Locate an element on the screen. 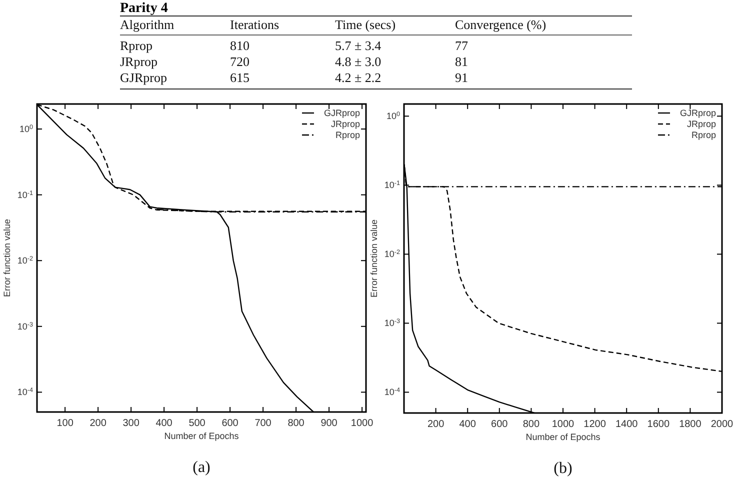  text: JRprop is located at coordinates (139, 61).